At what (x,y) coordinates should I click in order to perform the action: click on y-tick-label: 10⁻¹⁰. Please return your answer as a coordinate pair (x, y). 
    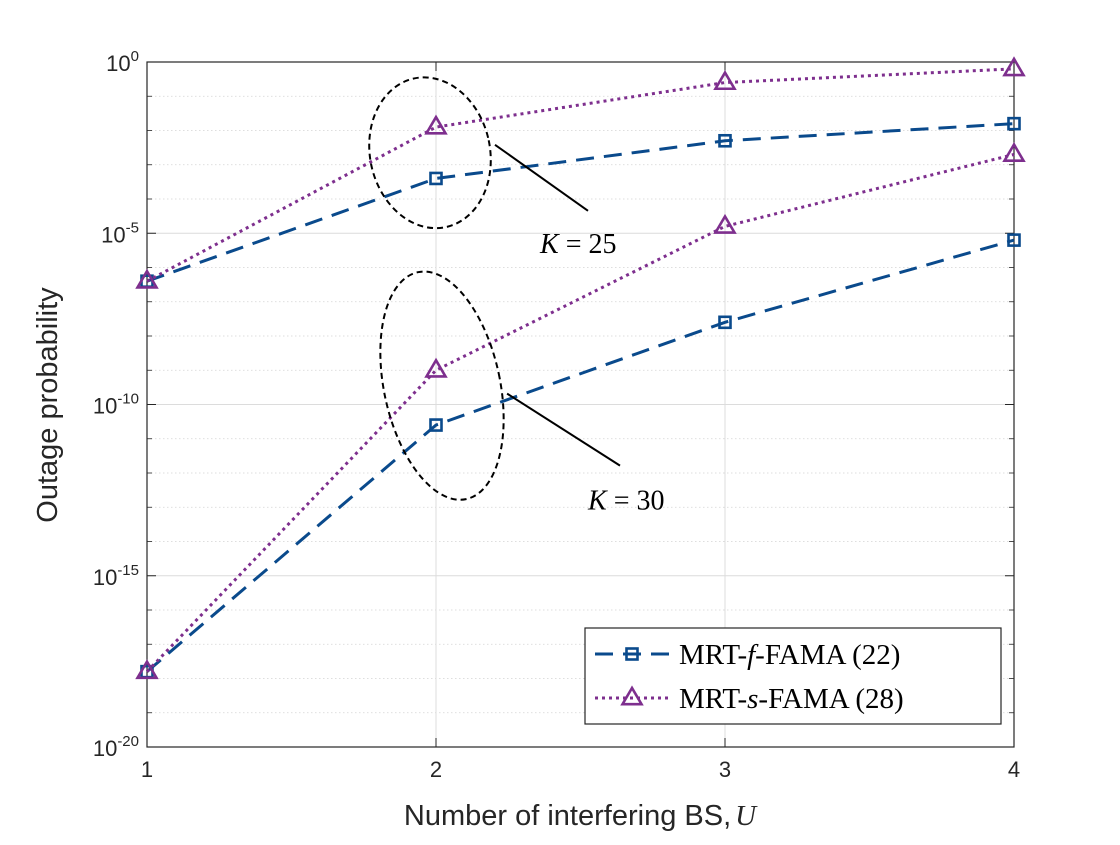
    Looking at the image, I should click on (116, 405).